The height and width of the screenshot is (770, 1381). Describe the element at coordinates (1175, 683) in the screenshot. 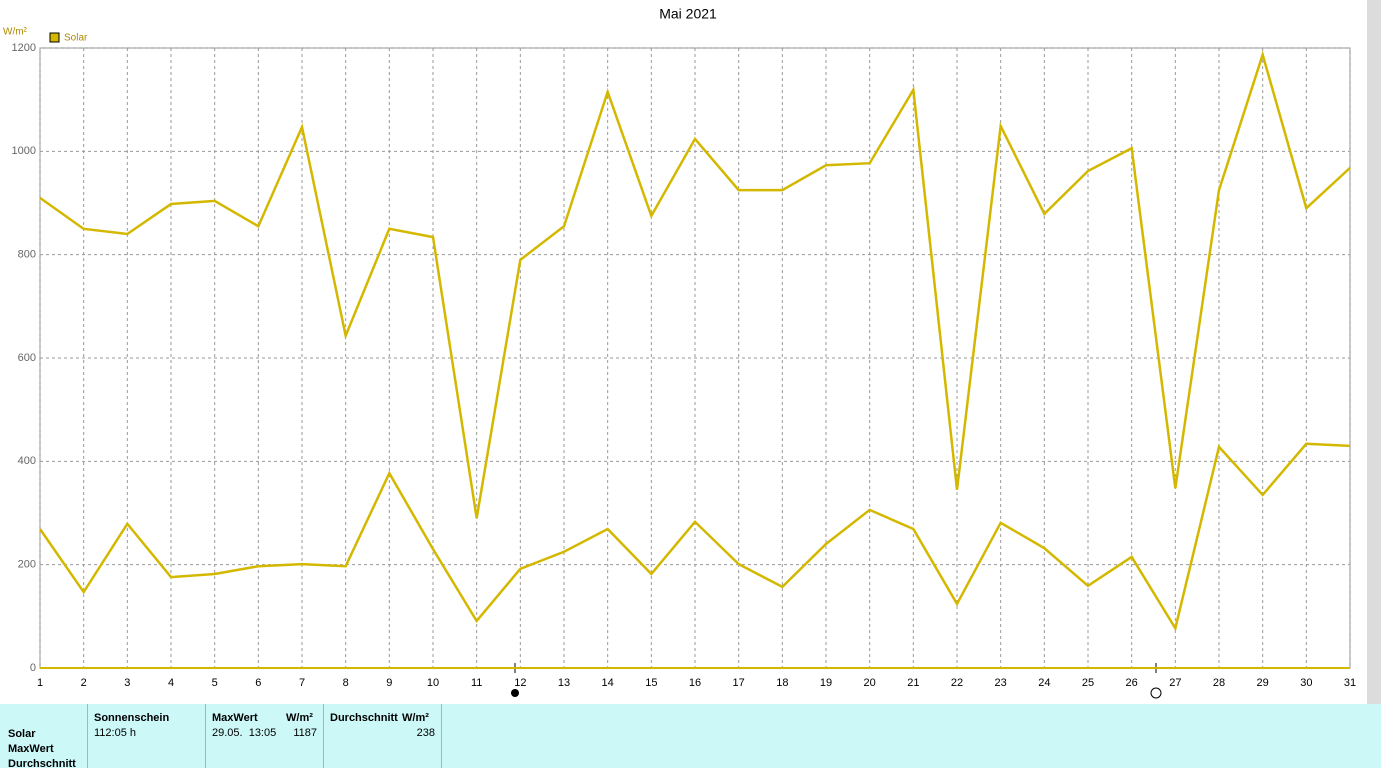

I see `x-tick-label: 27` at that location.